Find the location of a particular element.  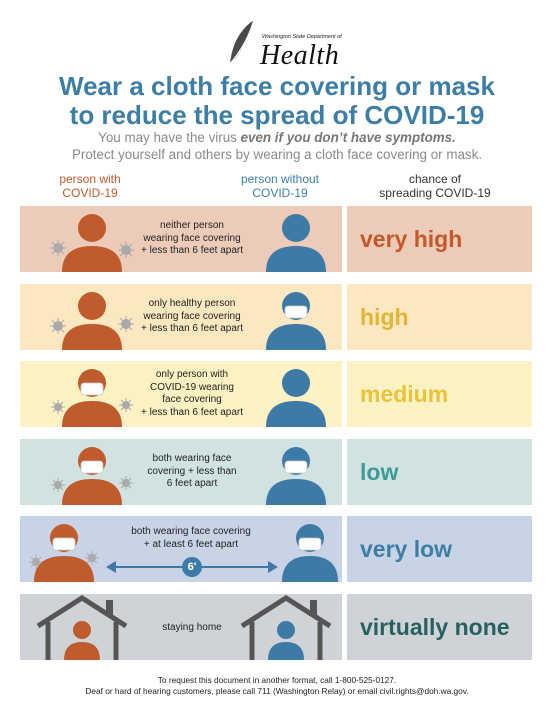

desc-line: COVID-19 wearing is located at coordinates (192, 387).